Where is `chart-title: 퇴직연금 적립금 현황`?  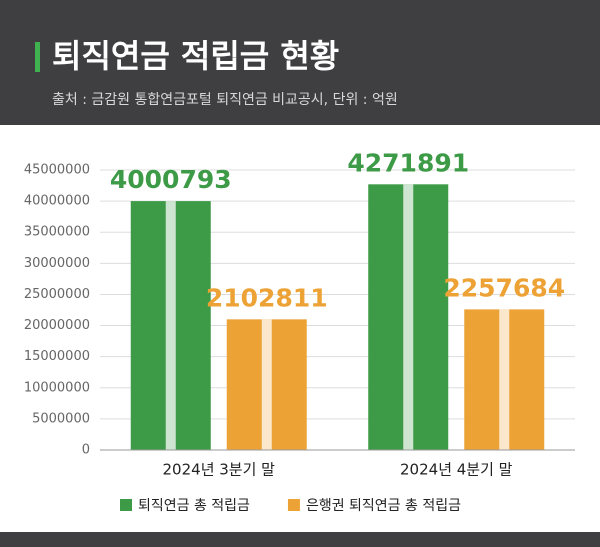
chart-title: 퇴직연금 적립금 현황 is located at coordinates (195, 56).